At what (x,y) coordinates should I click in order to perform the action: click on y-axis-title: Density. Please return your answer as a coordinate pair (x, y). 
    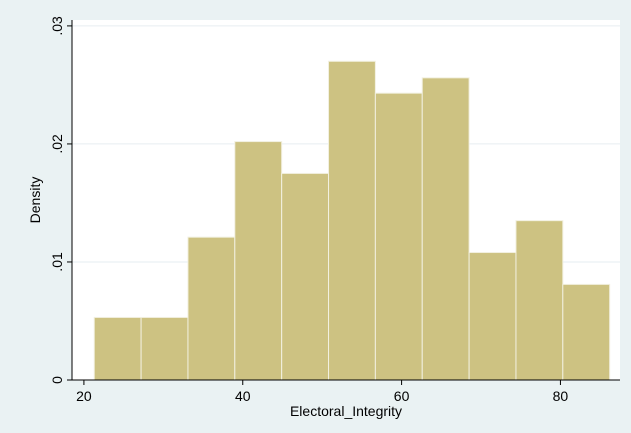
    Looking at the image, I should click on (35, 200).